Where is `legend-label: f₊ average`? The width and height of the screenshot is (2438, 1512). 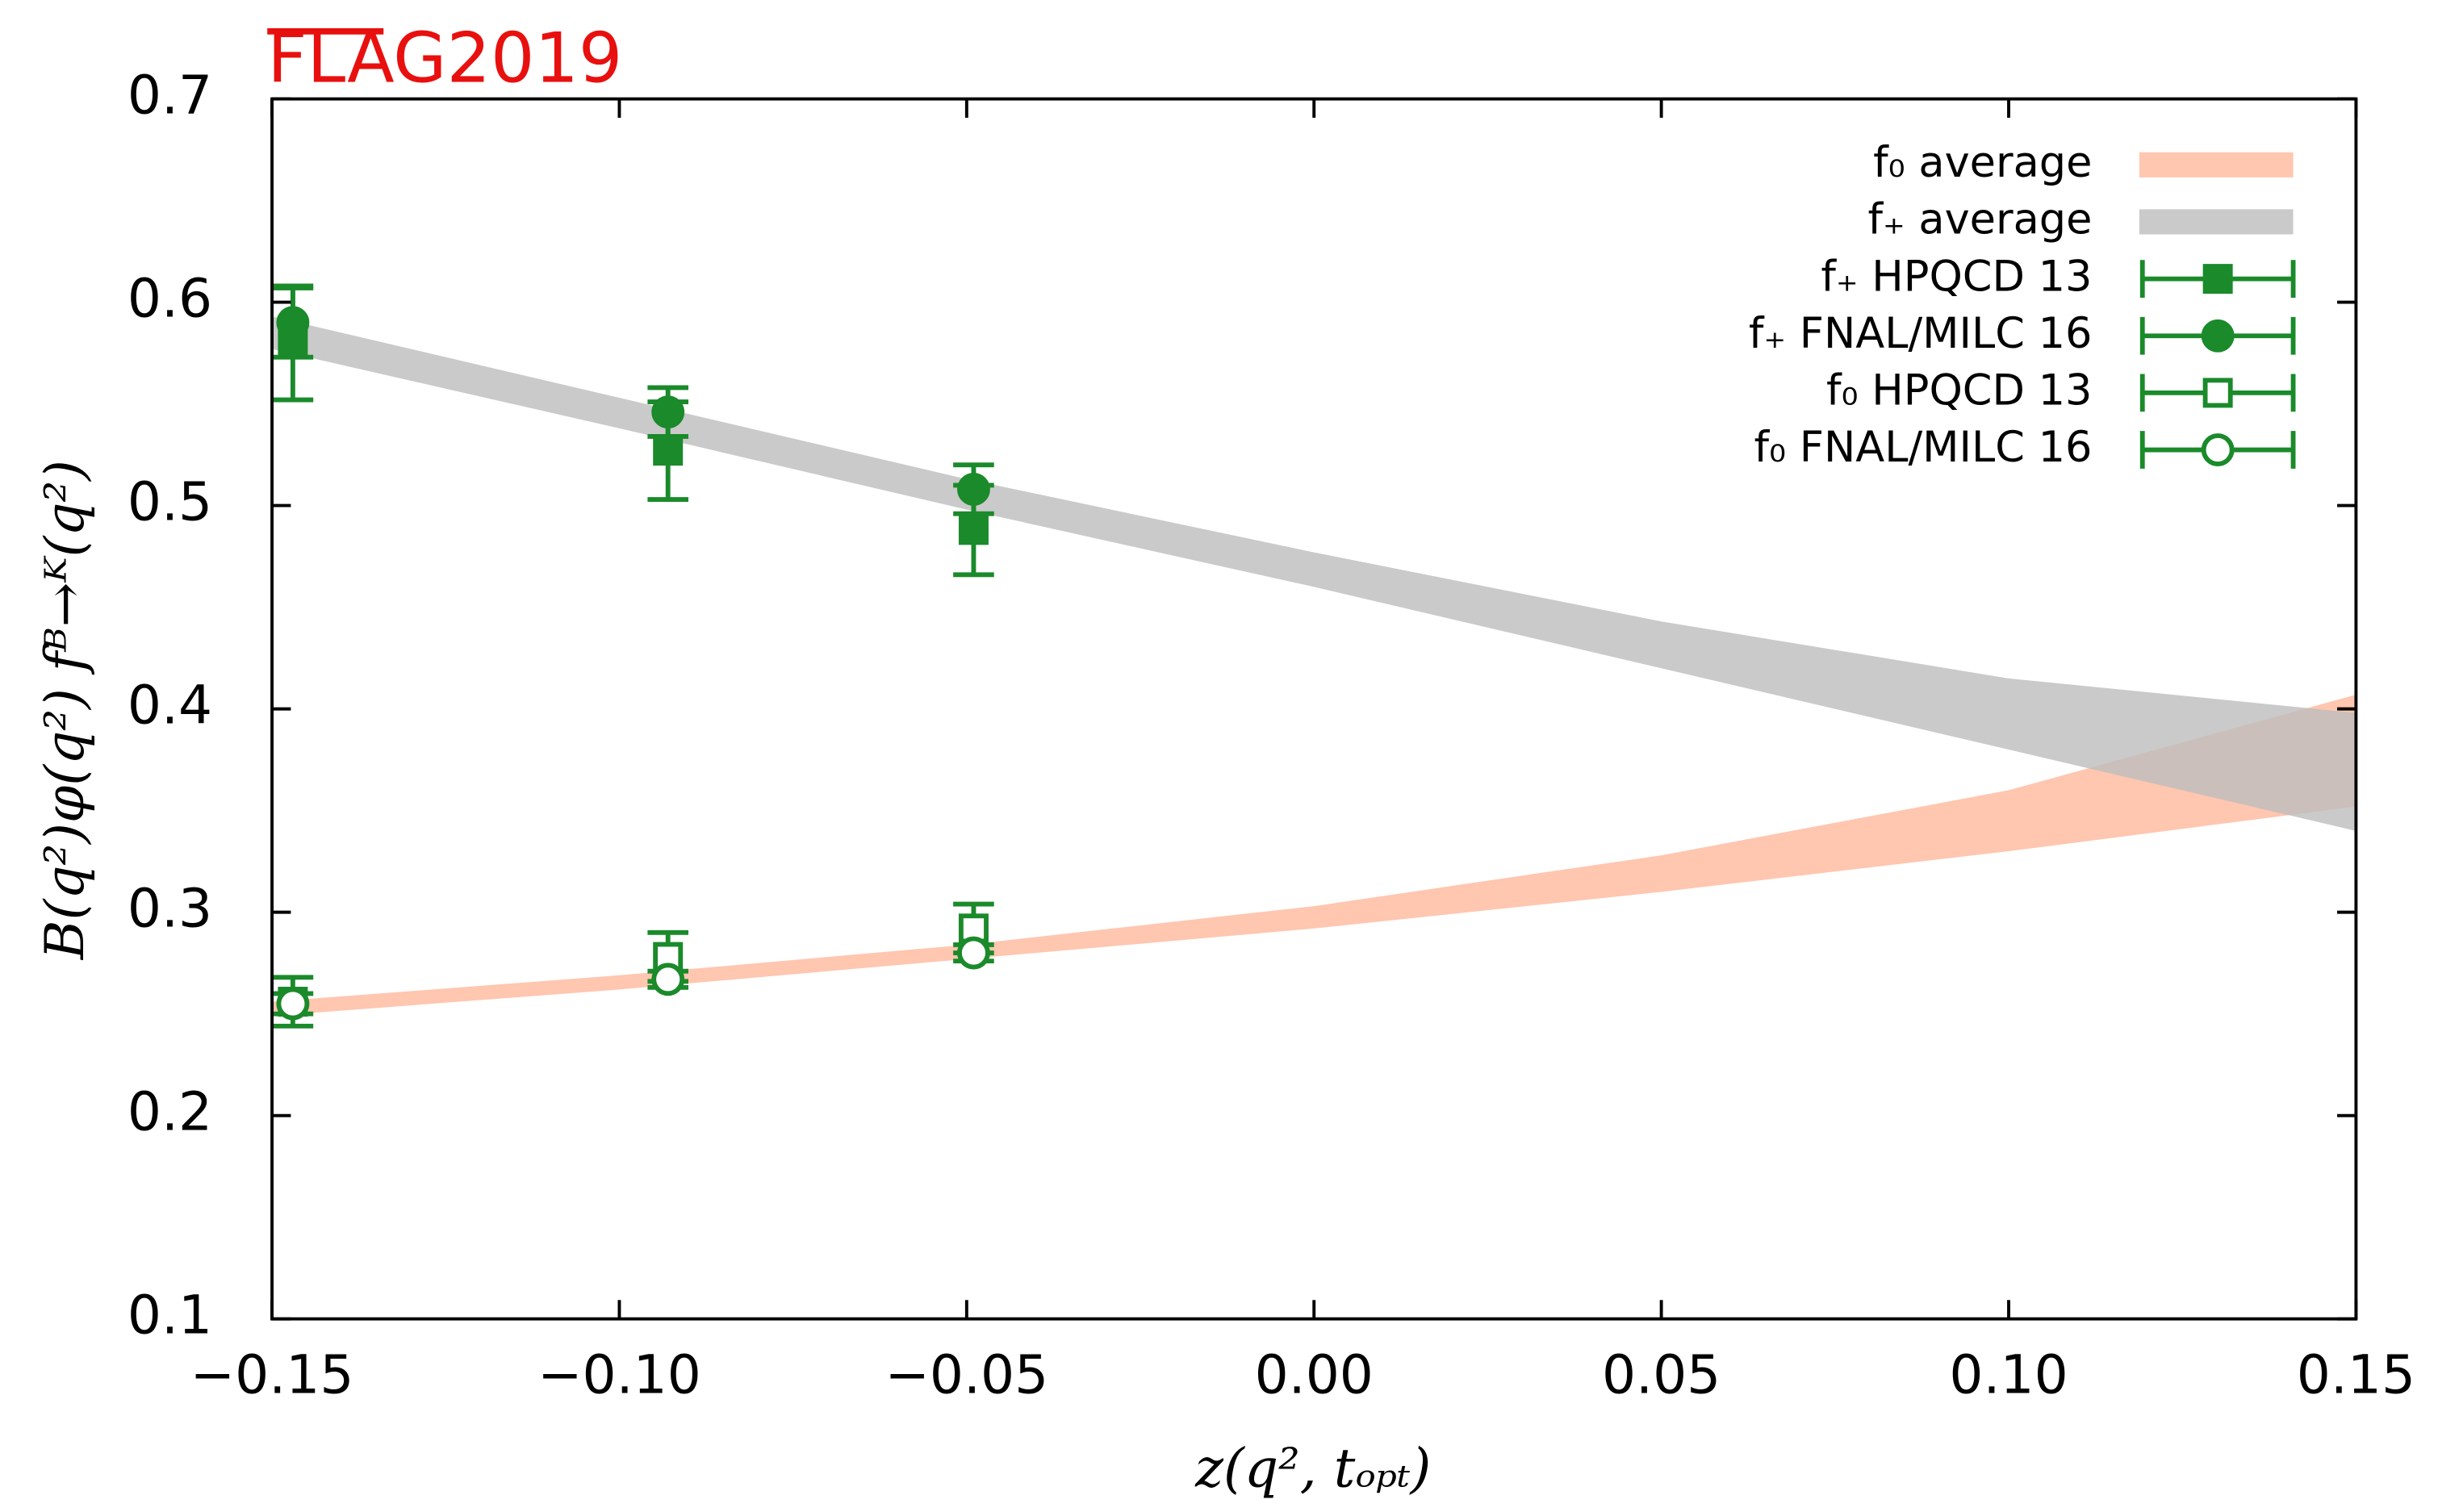 legend-label: f₊ average is located at coordinates (1979, 219).